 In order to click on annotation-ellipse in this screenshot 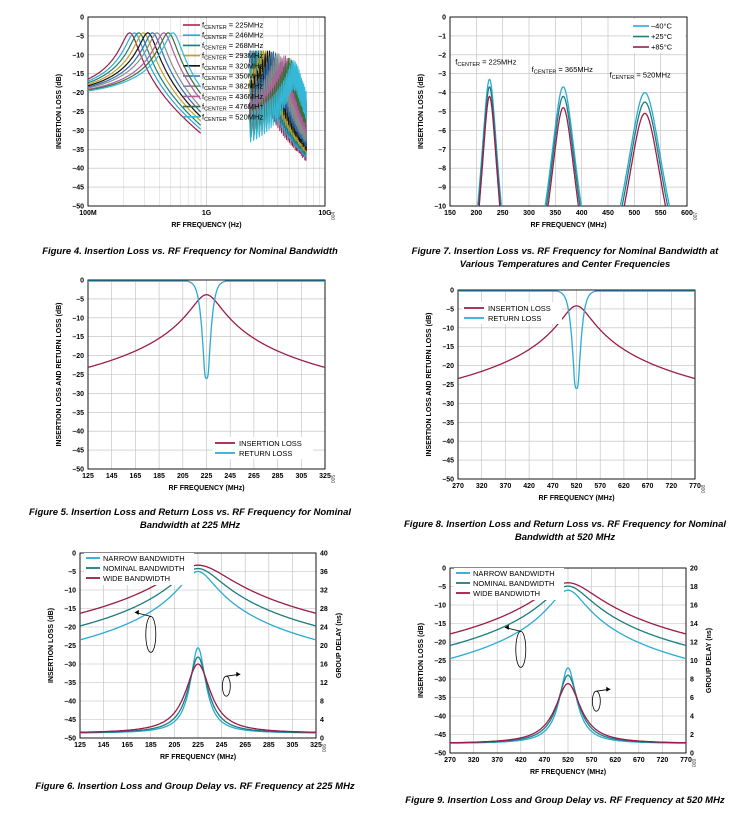, I will do `click(151, 634)`.